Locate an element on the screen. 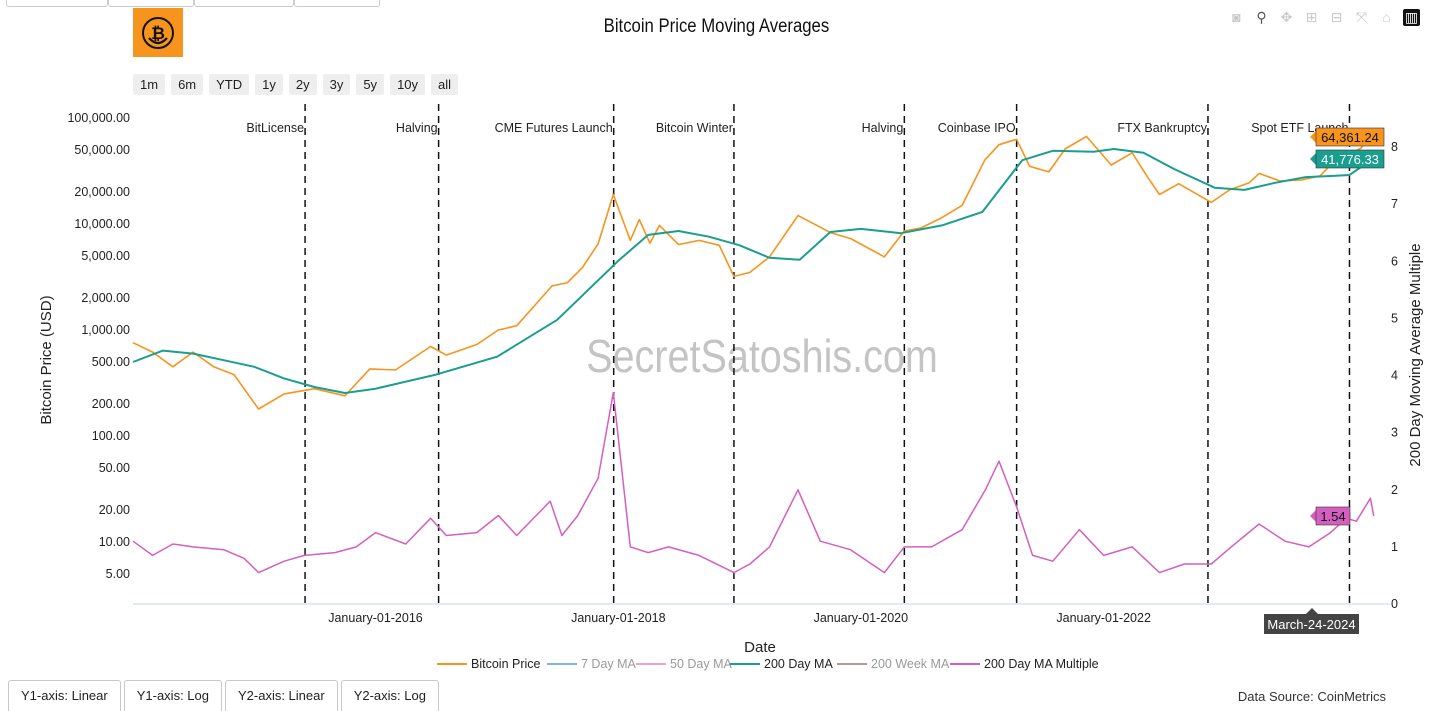  range-button-ytd: YTD is located at coordinates (229, 84).